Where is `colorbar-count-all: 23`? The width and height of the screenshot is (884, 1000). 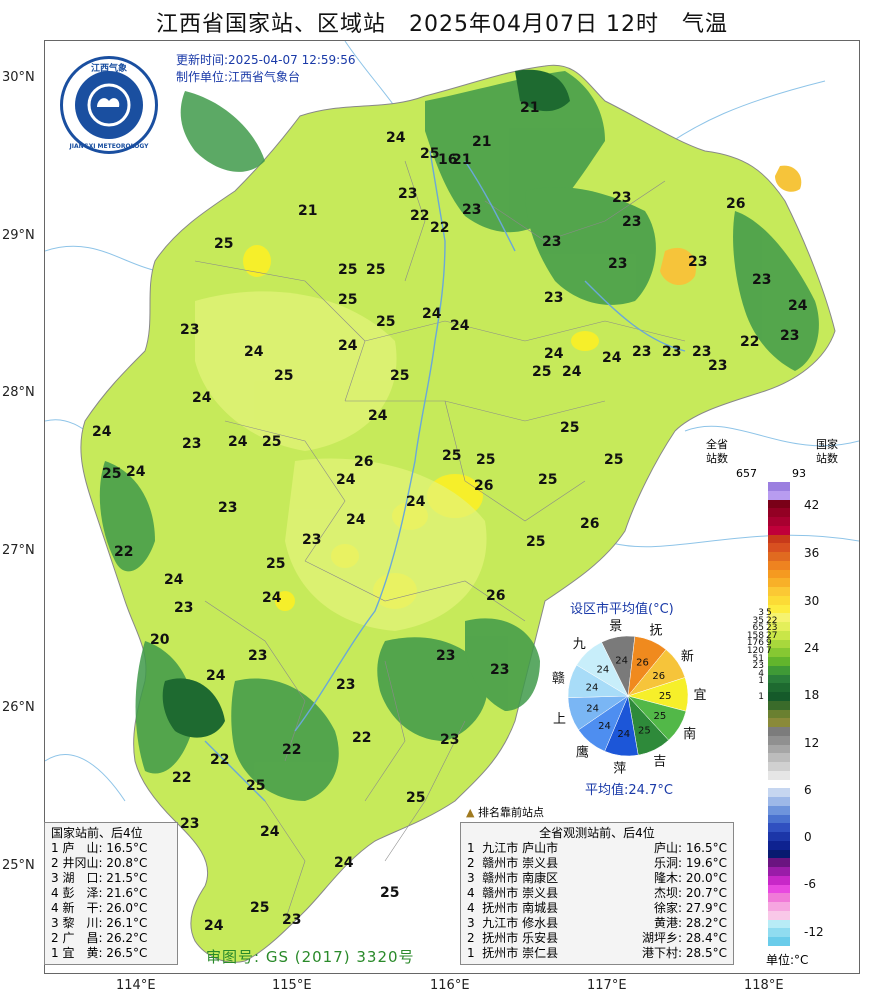
colorbar-count-all: 23 is located at coordinates (758, 666).